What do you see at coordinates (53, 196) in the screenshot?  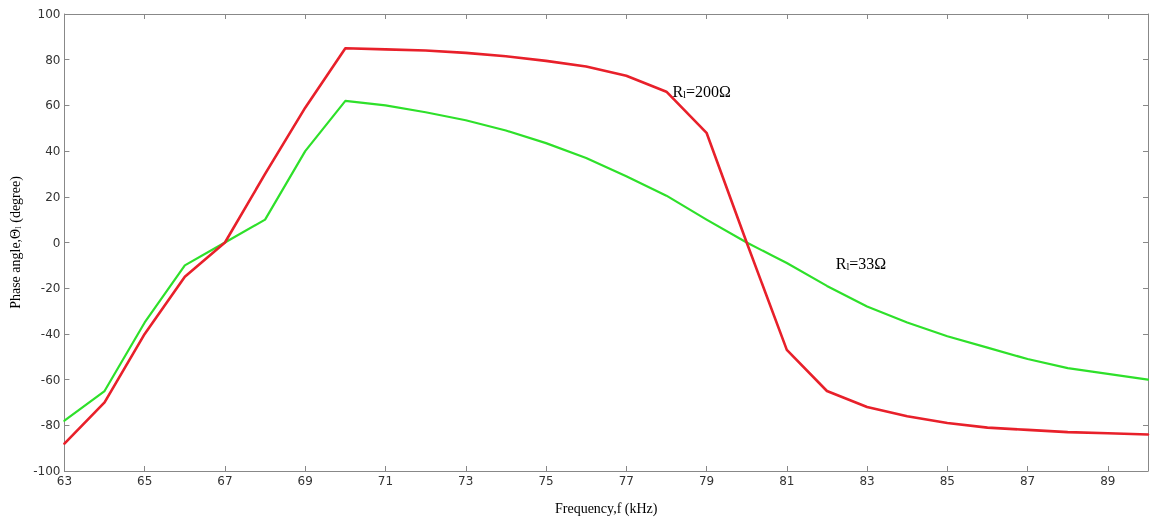 I see `y-tick-label: 20` at bounding box center [53, 196].